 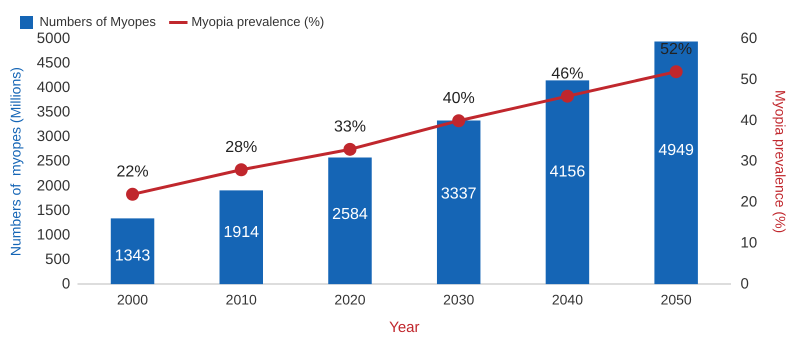 What do you see at coordinates (458, 194) in the screenshot?
I see `data-label: 3337` at bounding box center [458, 194].